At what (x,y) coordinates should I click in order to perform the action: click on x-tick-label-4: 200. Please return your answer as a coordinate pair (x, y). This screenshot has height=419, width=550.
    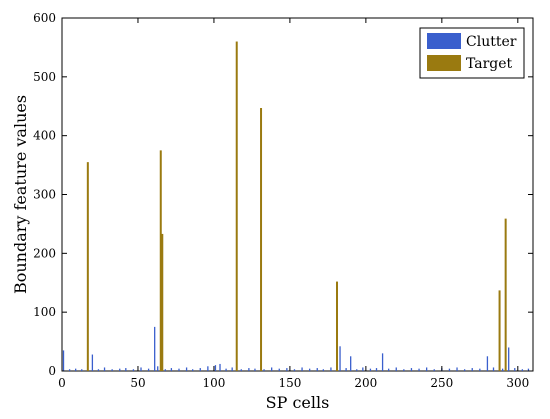
    Looking at the image, I should click on (365, 383).